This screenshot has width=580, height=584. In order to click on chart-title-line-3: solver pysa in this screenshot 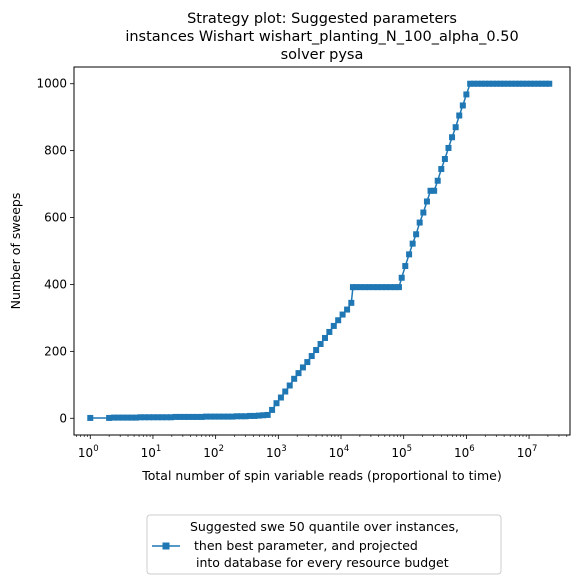, I will do `click(322, 55)`.